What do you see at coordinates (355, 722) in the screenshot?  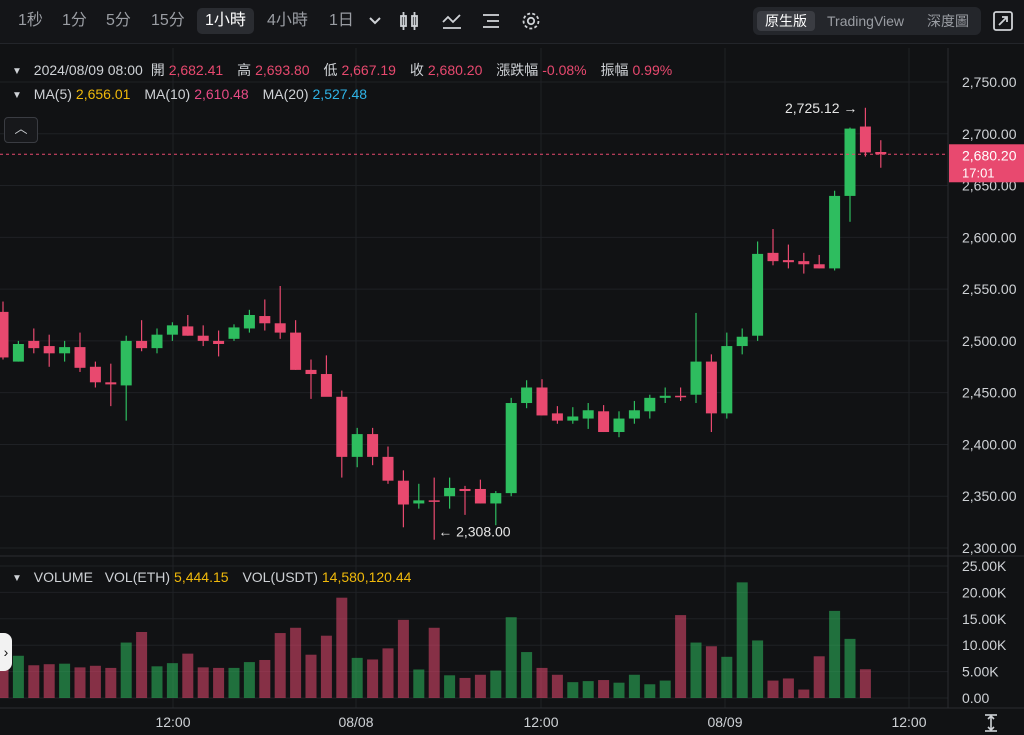 I see `time-tick-label: 08/08` at bounding box center [355, 722].